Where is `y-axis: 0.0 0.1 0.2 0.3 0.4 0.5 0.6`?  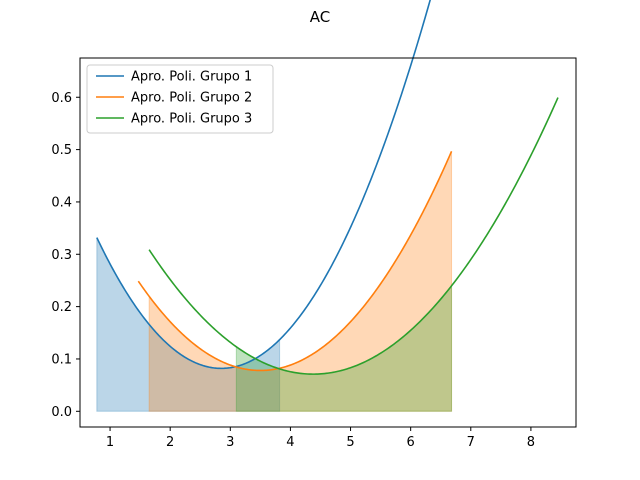 y-axis: 0.0 0.1 0.2 0.3 0.4 0.5 0.6 is located at coordinates (65, 255).